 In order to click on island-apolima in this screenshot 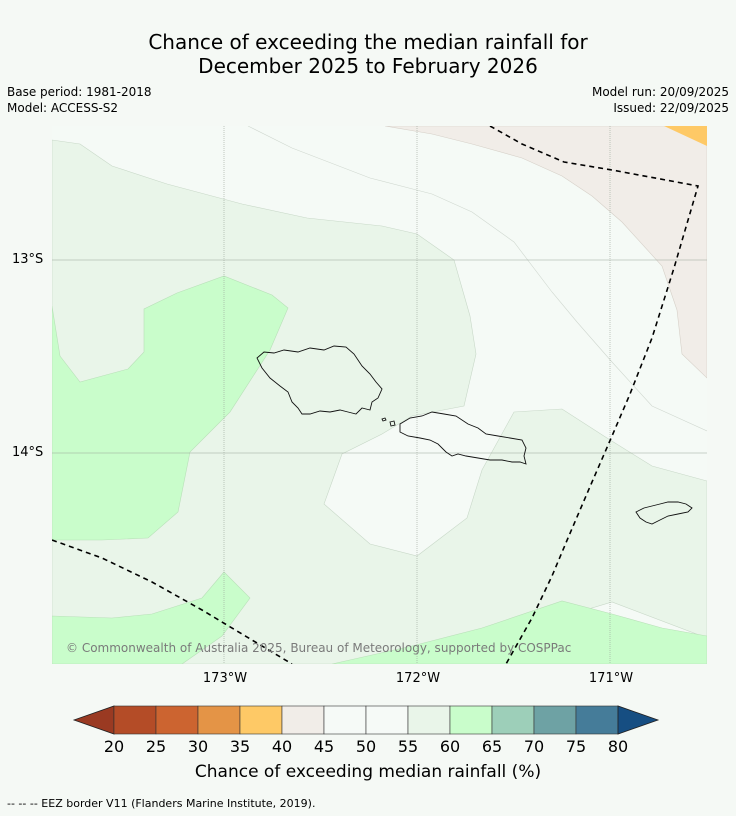, I will do `click(384, 419)`.